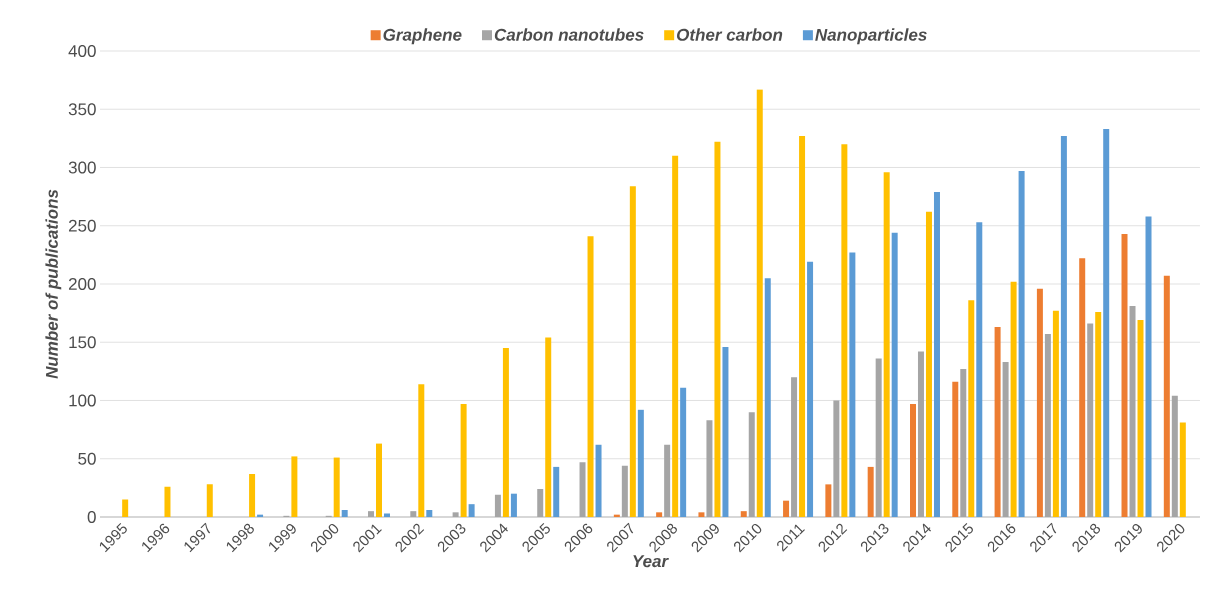 The image size is (1205, 604). I want to click on y-tick-label: 50, so click(87, 458).